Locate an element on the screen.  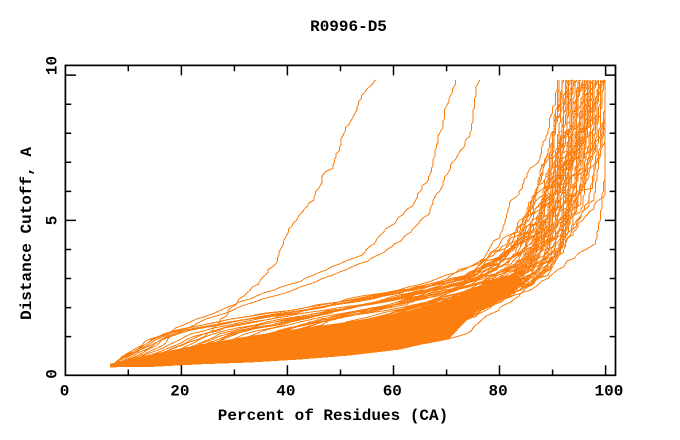
svg-text: 100 is located at coordinates (608, 391).